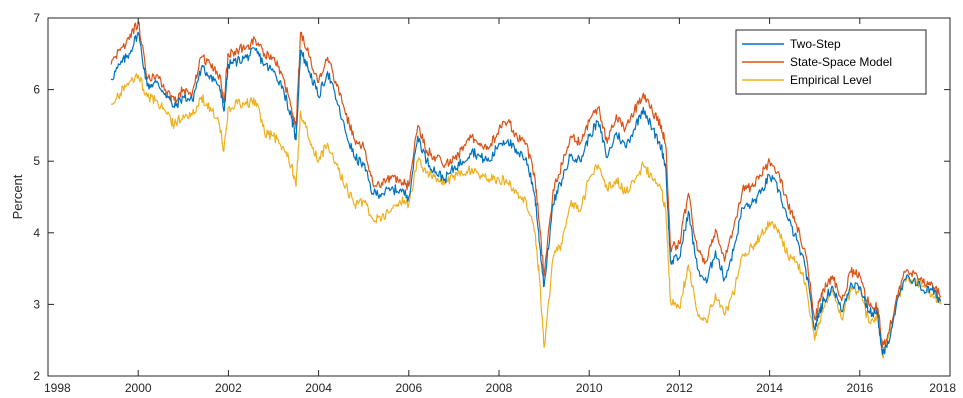  I want to click on x-tick-label: 2000, so click(138, 388).